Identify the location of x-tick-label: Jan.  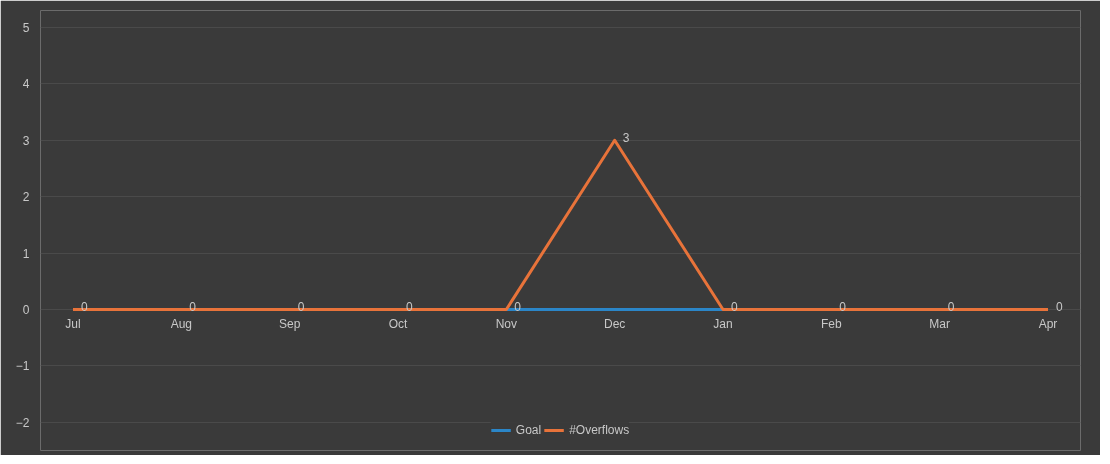
(723, 324).